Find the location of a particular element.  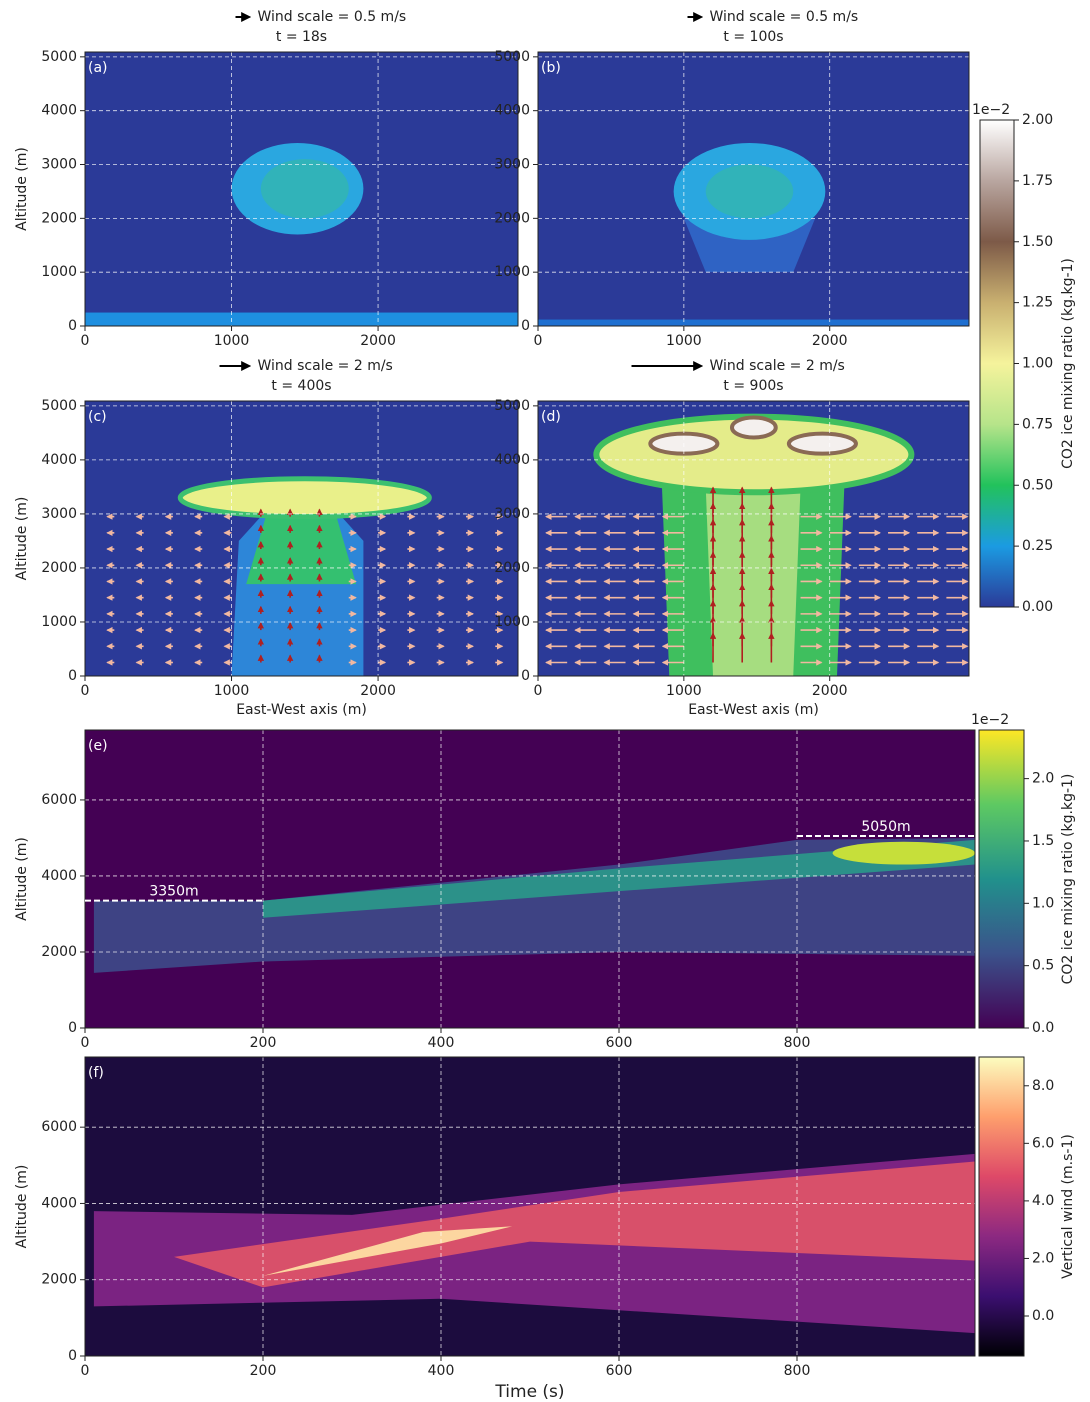

annotation: 5050m is located at coordinates (885, 827).